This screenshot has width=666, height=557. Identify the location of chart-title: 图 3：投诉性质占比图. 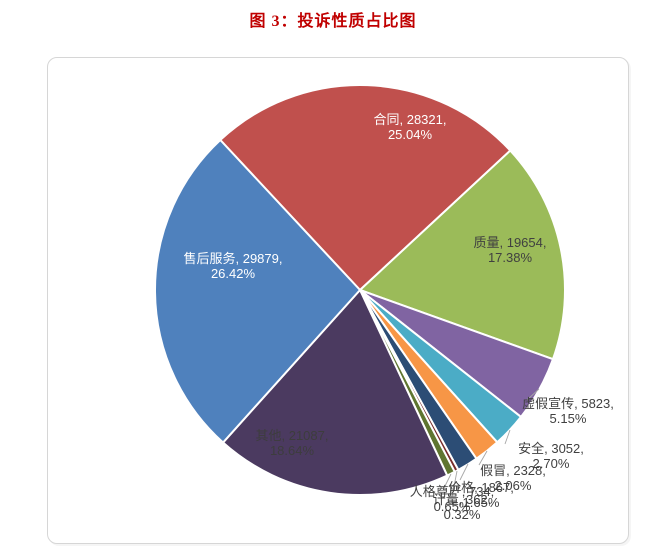
(333, 21).